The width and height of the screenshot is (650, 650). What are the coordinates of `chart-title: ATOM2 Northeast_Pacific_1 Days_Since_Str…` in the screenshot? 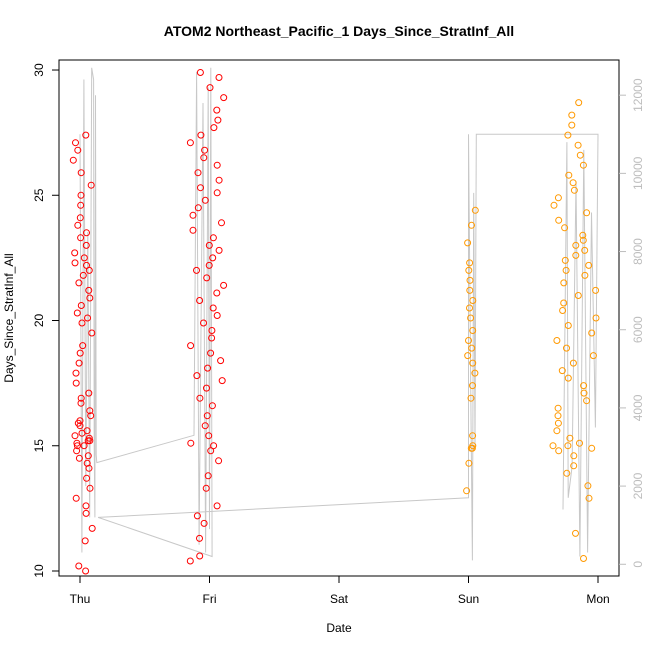 It's located at (339, 31).